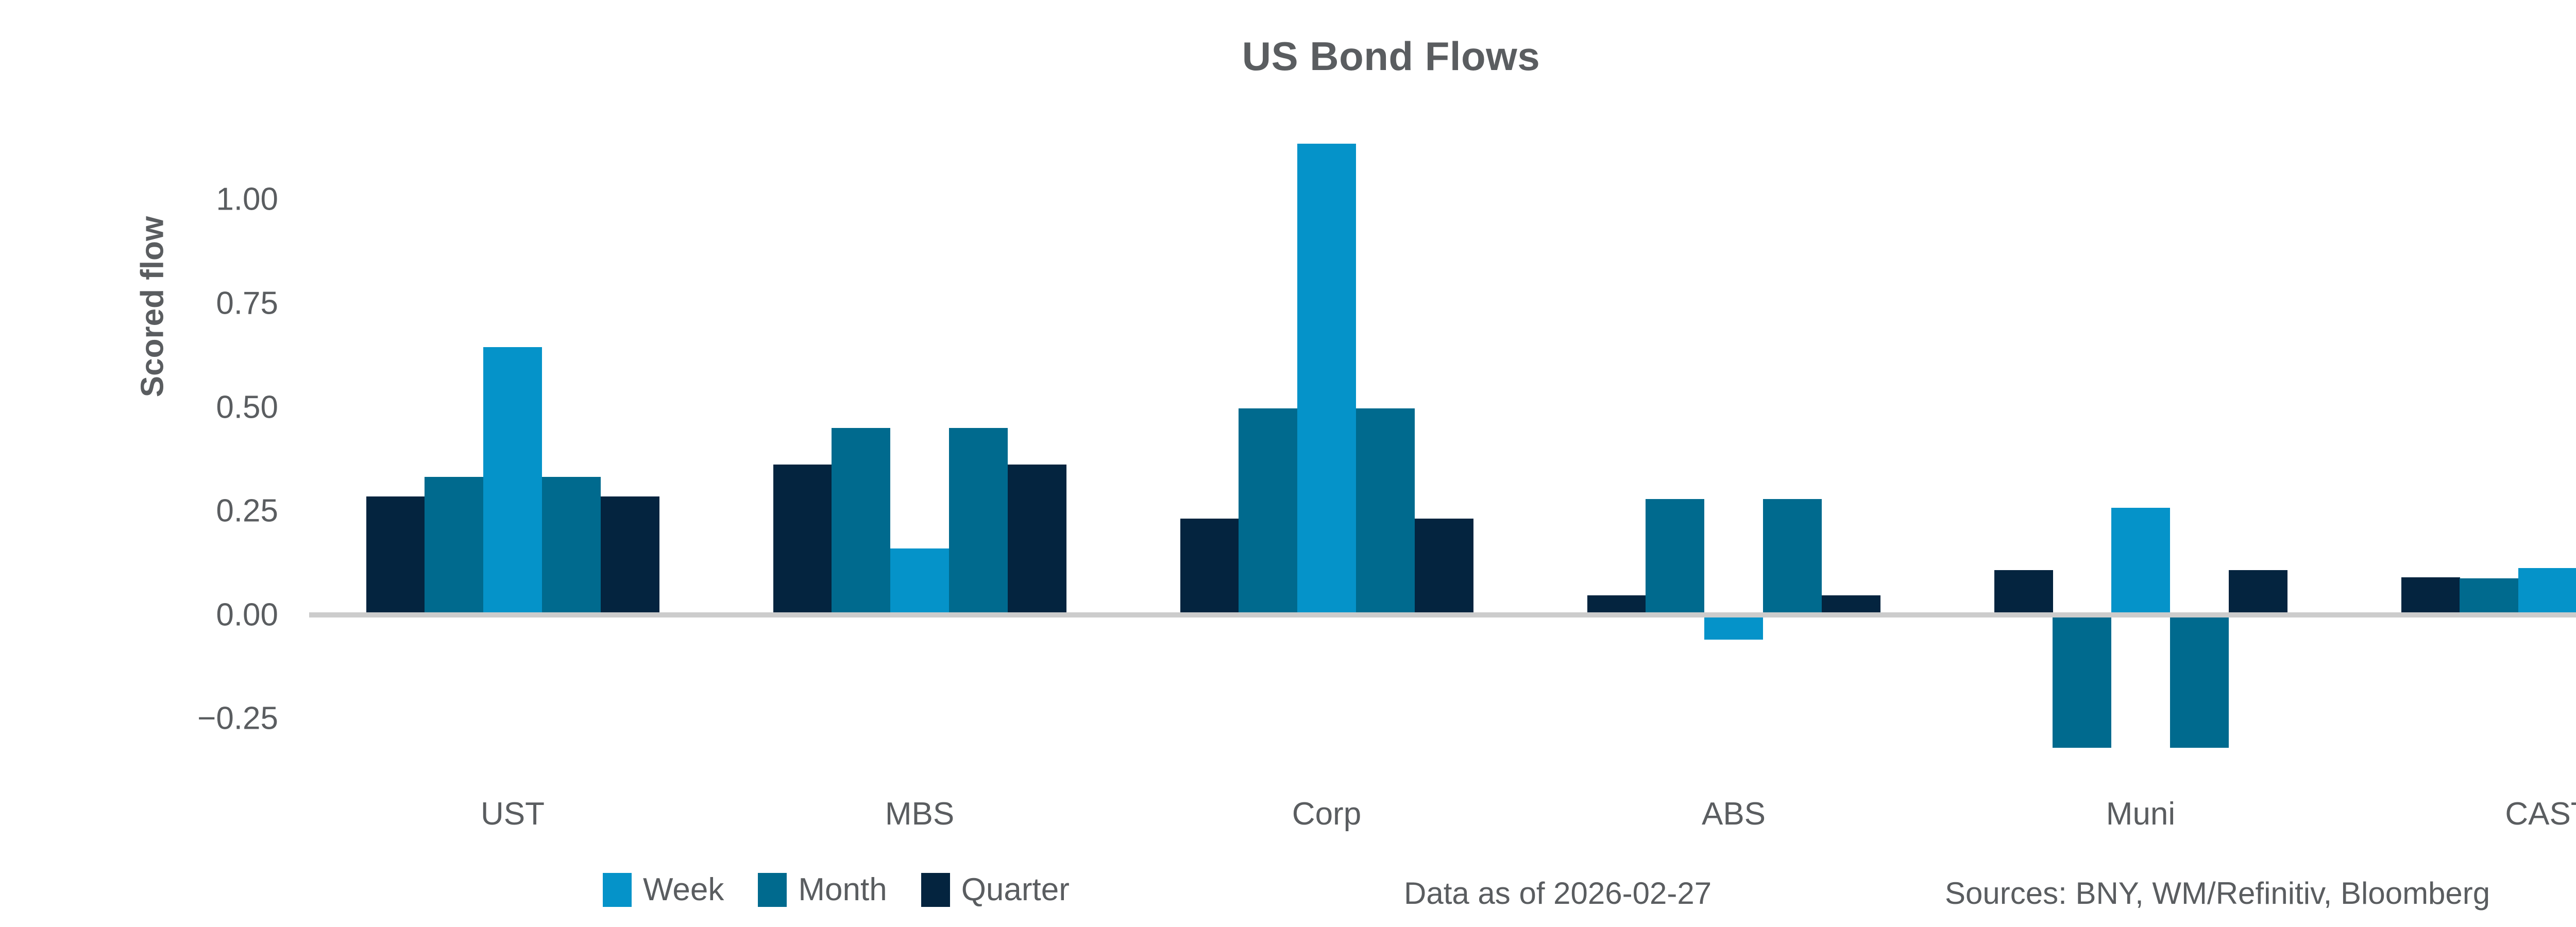  Describe the element at coordinates (2217, 893) in the screenshot. I see `sources-note: Sources: BNY, WM/Refinitiv, Bloomberg` at that location.